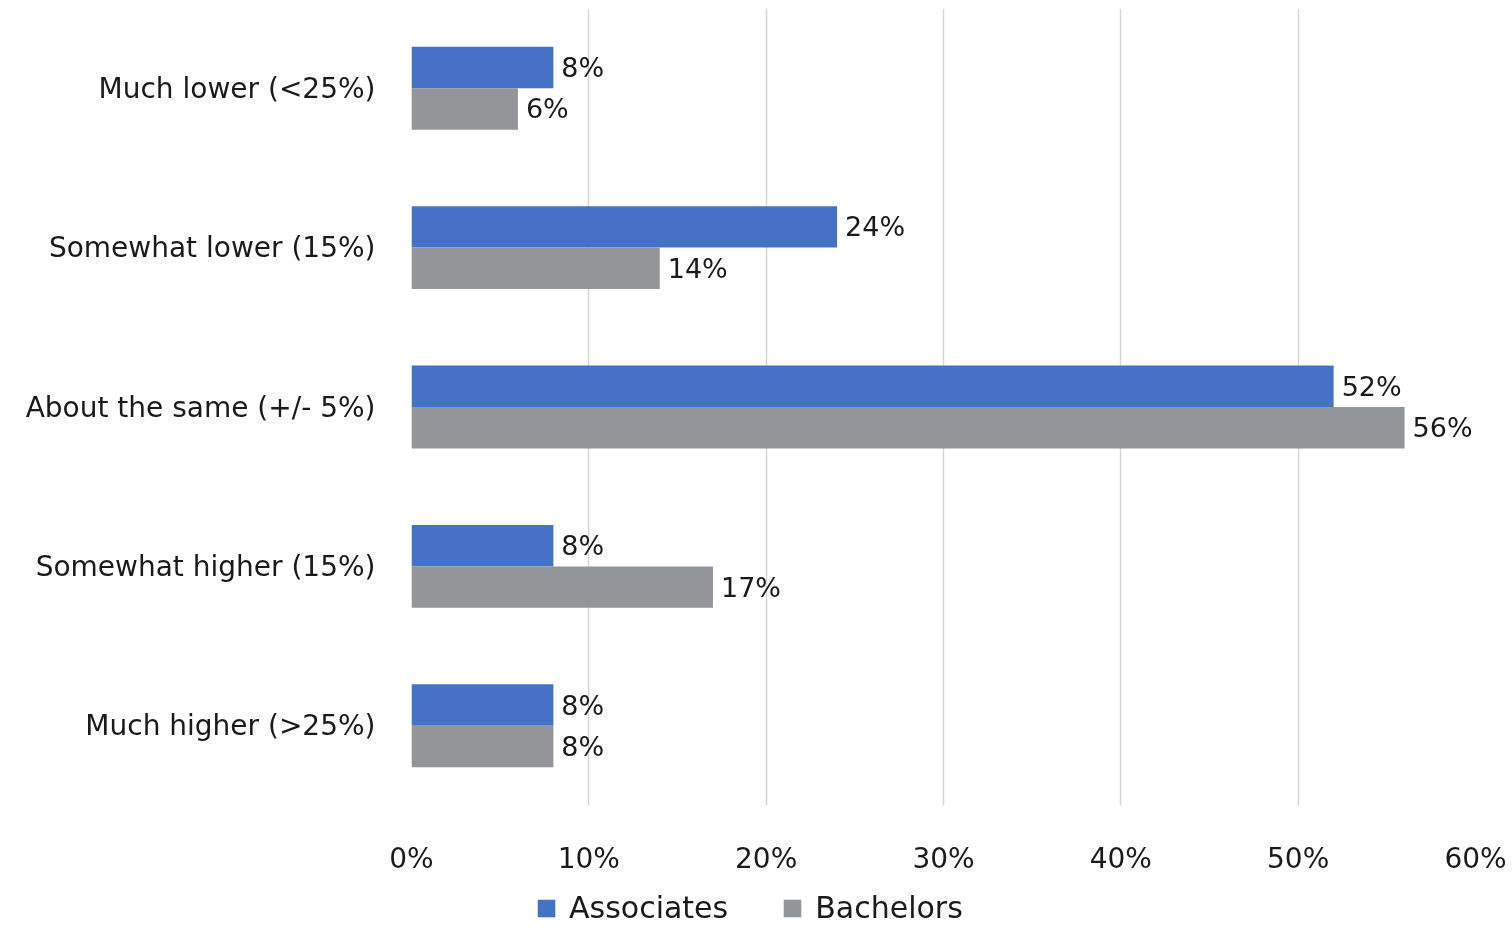  What do you see at coordinates (875, 227) in the screenshot?
I see `data-label: 24%` at bounding box center [875, 227].